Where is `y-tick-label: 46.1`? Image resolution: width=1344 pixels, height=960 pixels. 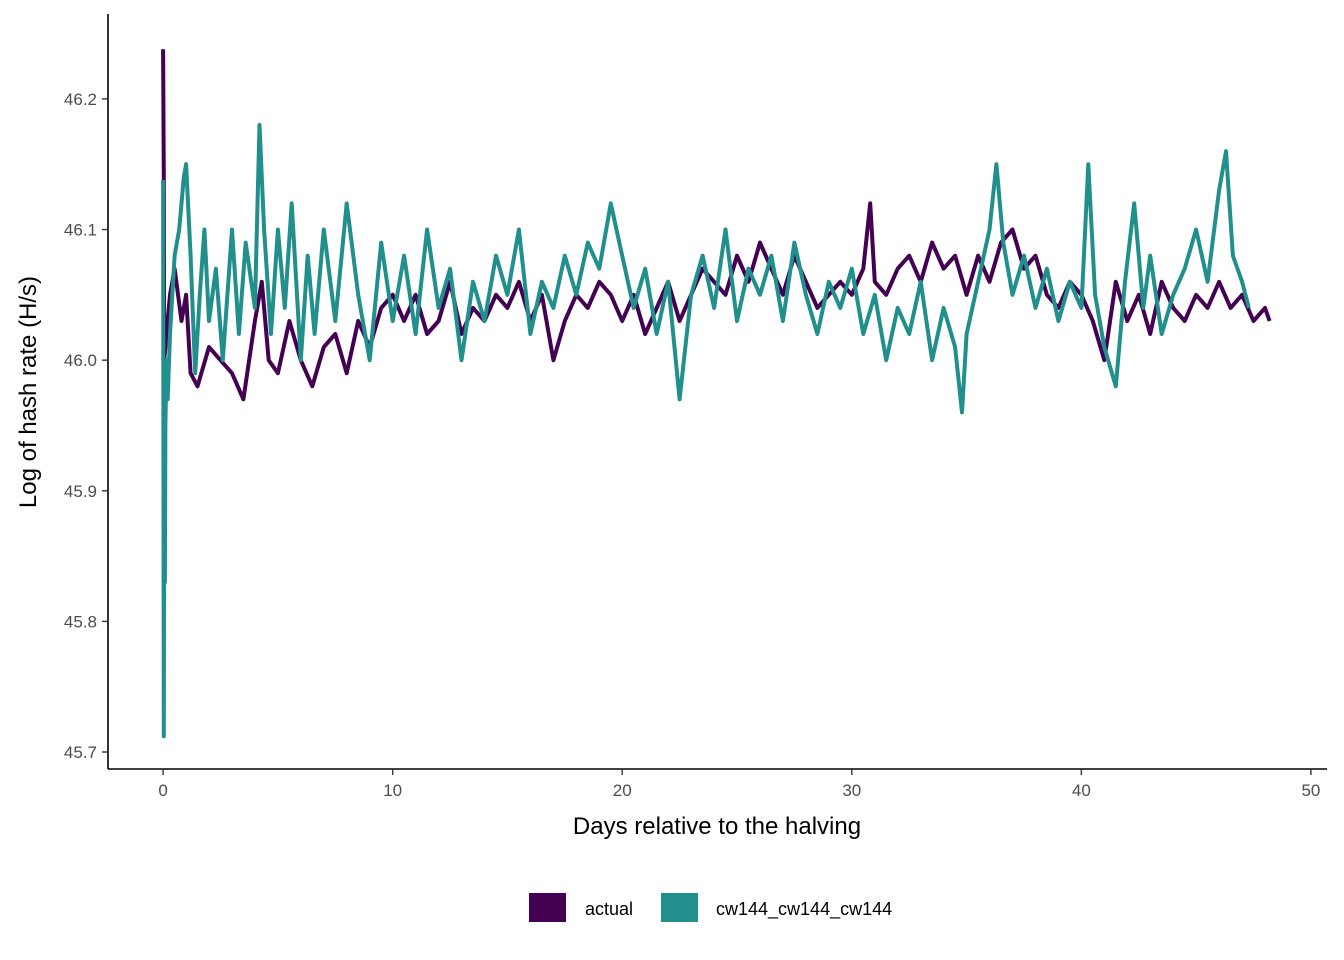
y-tick-label: 46.1 is located at coordinates (80, 230).